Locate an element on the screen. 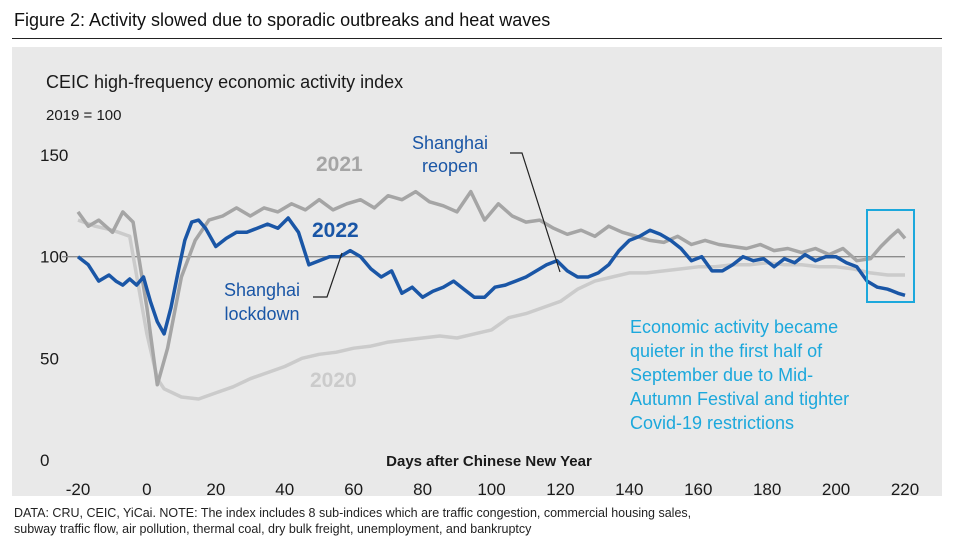  highlight-box is located at coordinates (890, 256).